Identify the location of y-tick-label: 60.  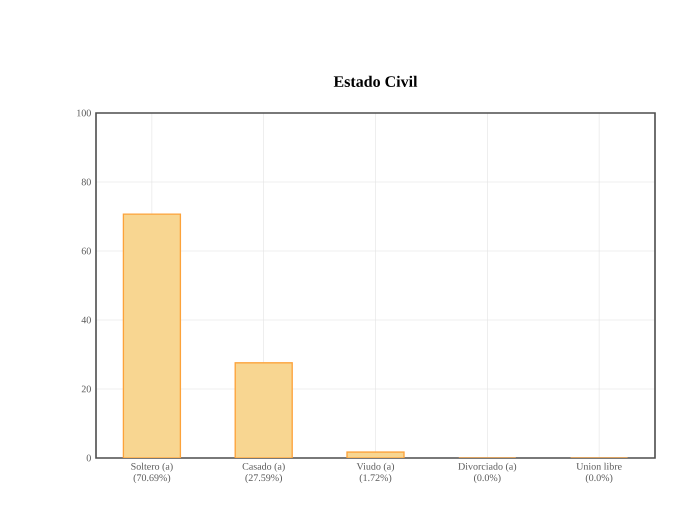
(86, 251).